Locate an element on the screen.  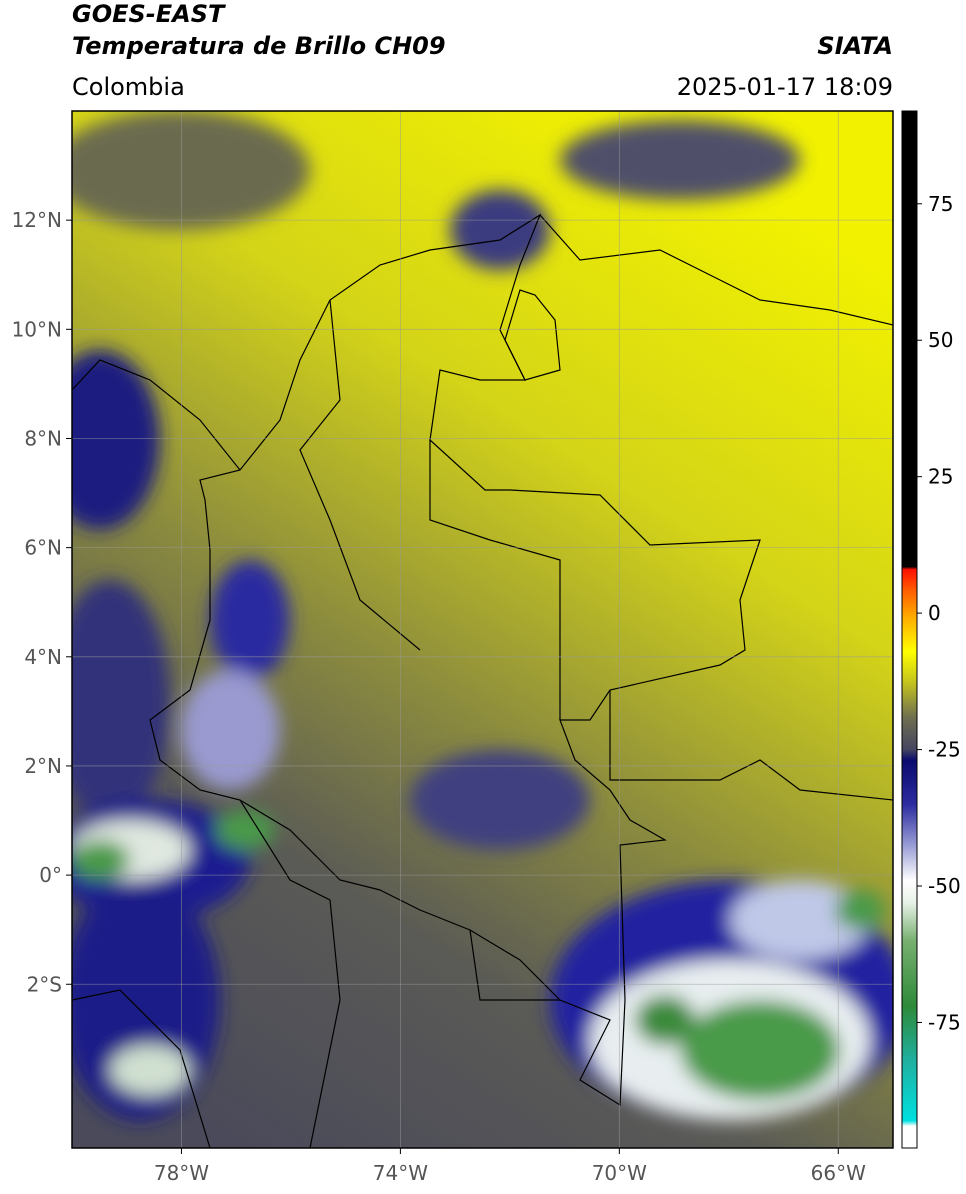
y-tick-label: 6°N is located at coordinates (43, 548).